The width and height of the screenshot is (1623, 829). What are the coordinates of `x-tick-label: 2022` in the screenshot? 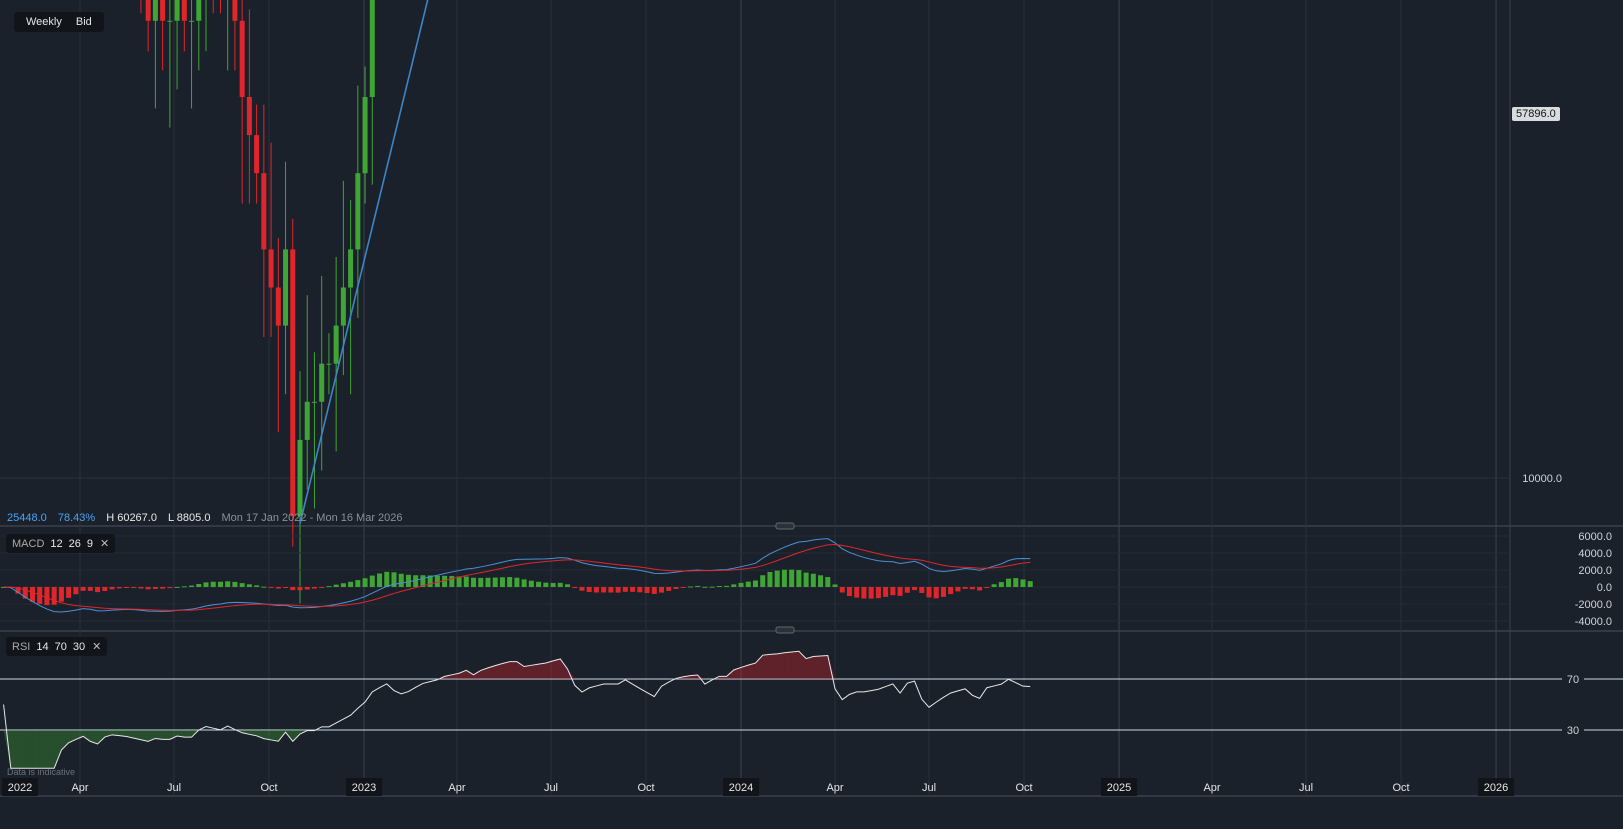 It's located at (20, 788).